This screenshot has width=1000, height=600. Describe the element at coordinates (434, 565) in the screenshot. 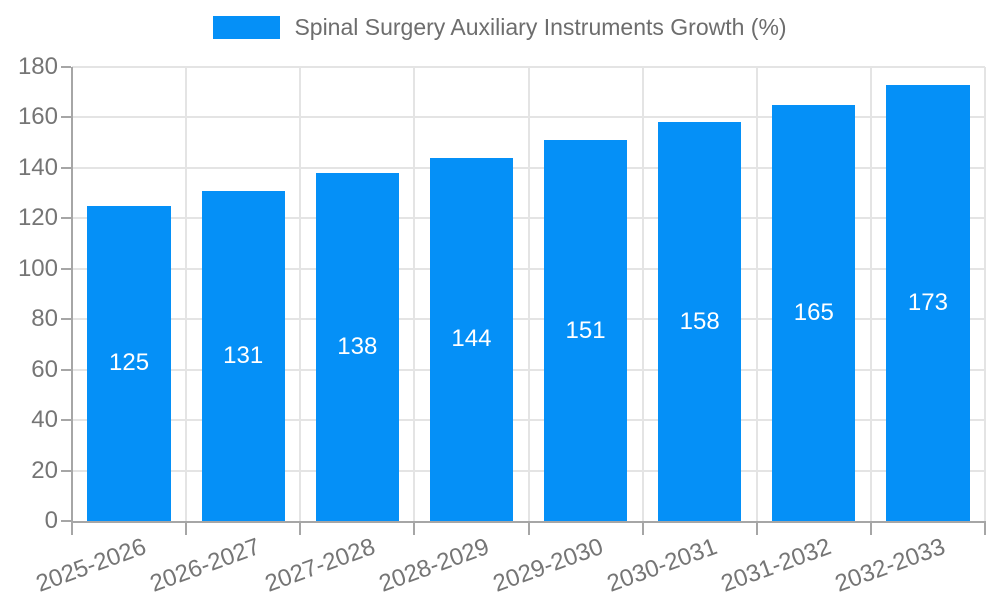

I see `x-tick-label: 2028-2029` at that location.